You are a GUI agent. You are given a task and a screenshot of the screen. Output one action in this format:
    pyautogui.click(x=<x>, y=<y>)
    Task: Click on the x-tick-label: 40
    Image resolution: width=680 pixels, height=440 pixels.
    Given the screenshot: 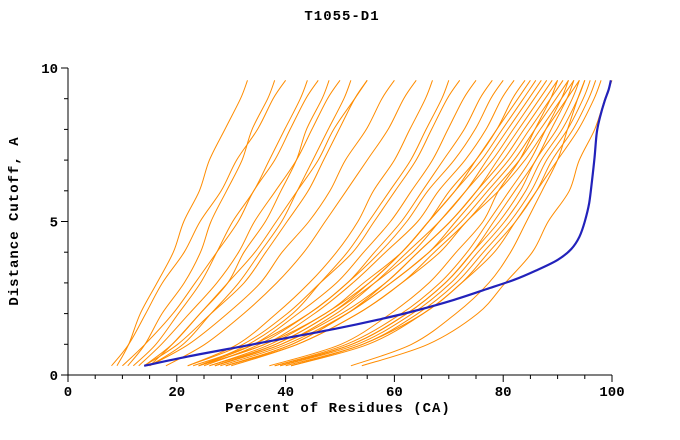 What is the action you would take?
    pyautogui.click(x=285, y=393)
    